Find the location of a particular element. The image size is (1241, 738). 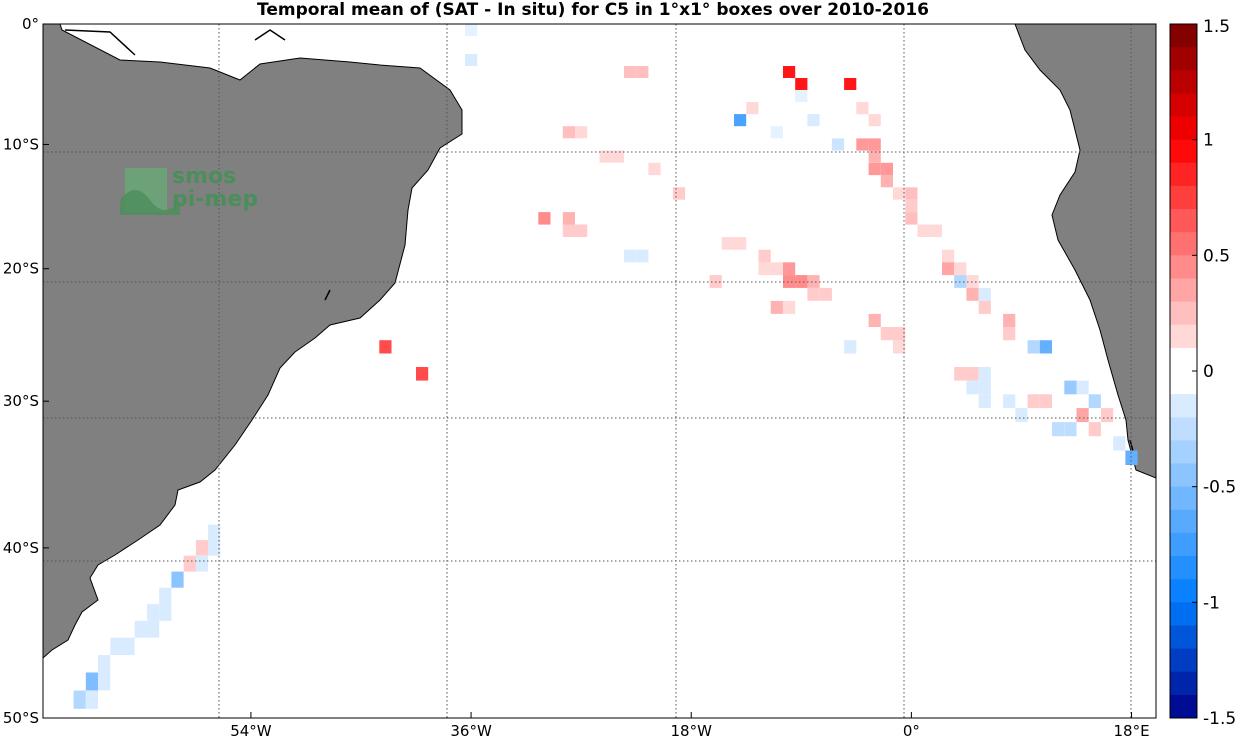

logo-text-smos: smos is located at coordinates (204, 176).